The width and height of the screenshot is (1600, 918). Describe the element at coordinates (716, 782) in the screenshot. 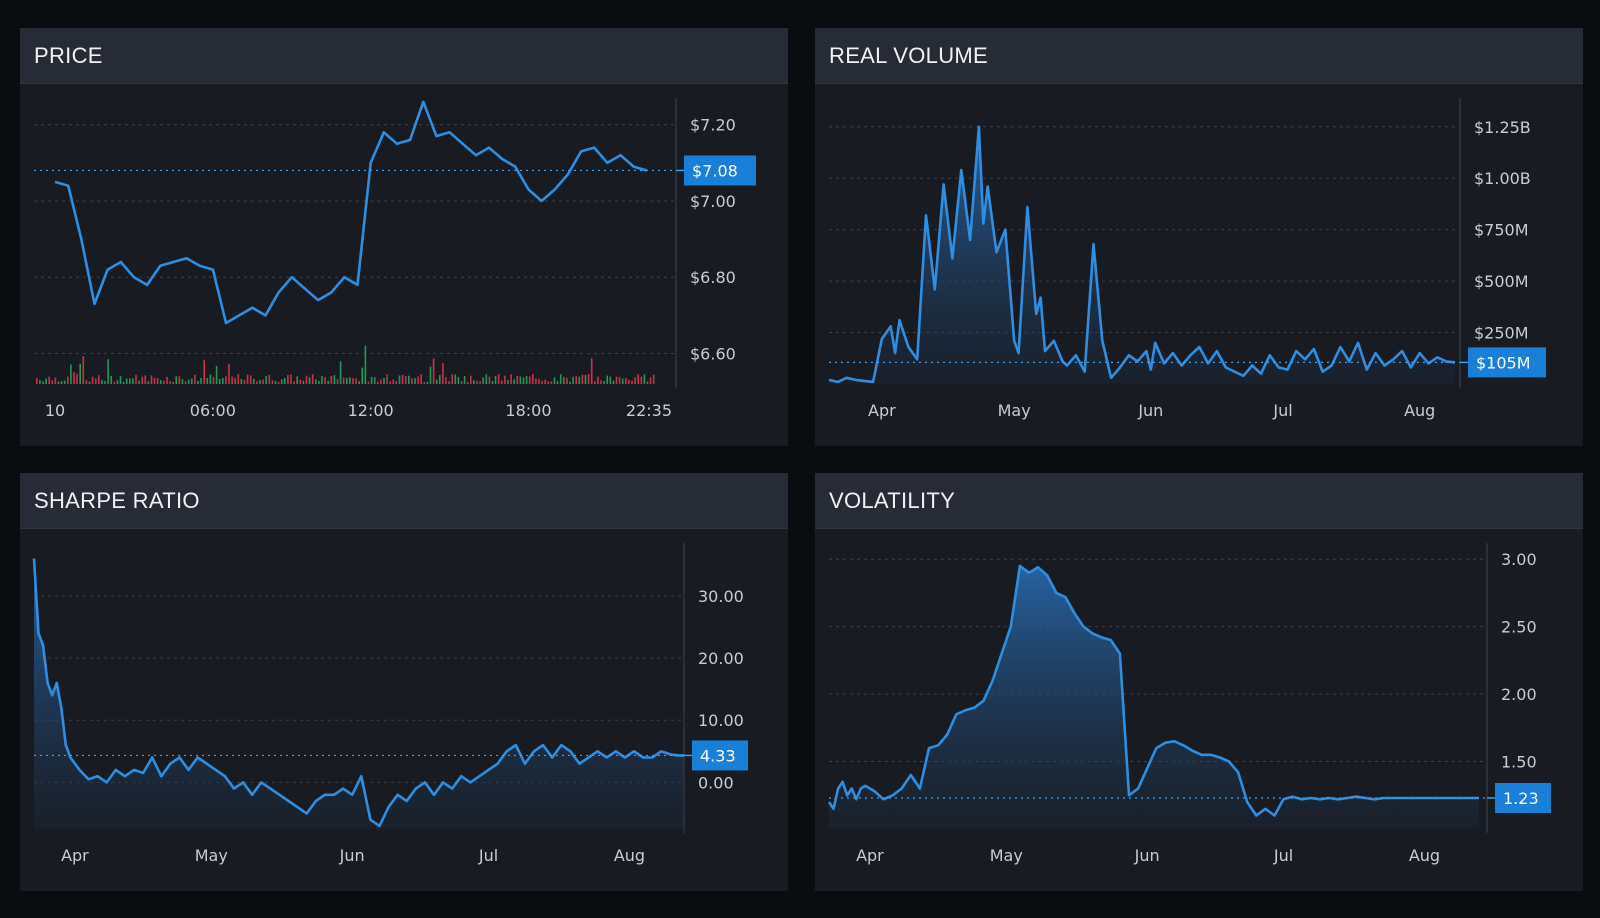

I see `y-tick-label: 0.00` at that location.